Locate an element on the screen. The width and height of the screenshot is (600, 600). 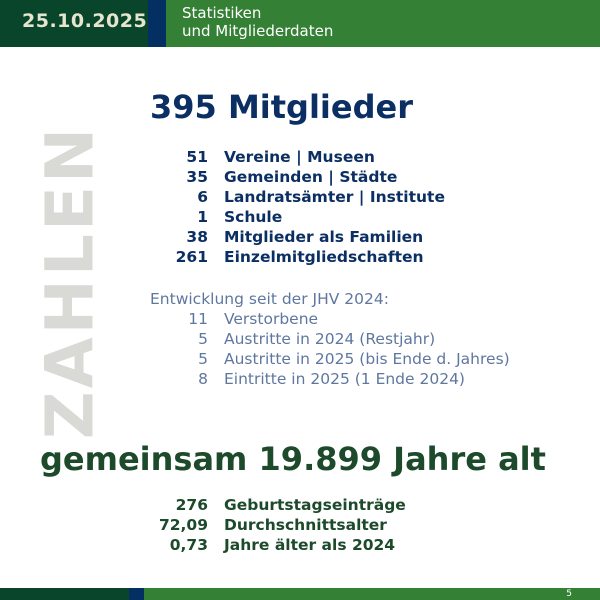
subtitle-line-1: Statistiken is located at coordinates (222, 13).